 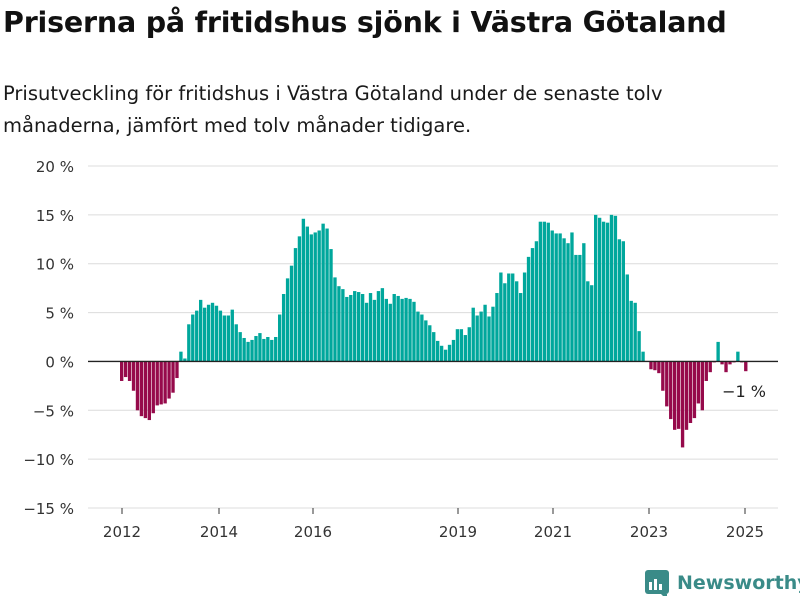 I want to click on brand-name: Newsworthy, so click(x=738, y=583).